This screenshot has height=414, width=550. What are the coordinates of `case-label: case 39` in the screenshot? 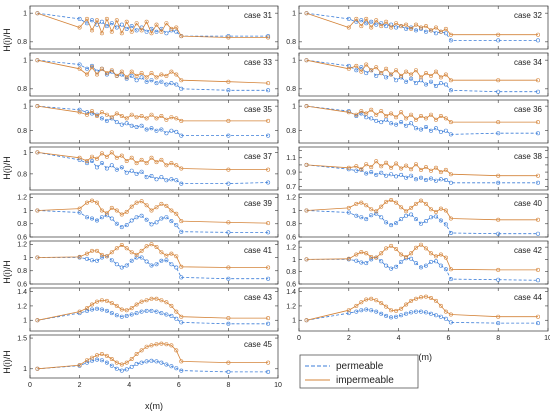 It's located at (258, 203).